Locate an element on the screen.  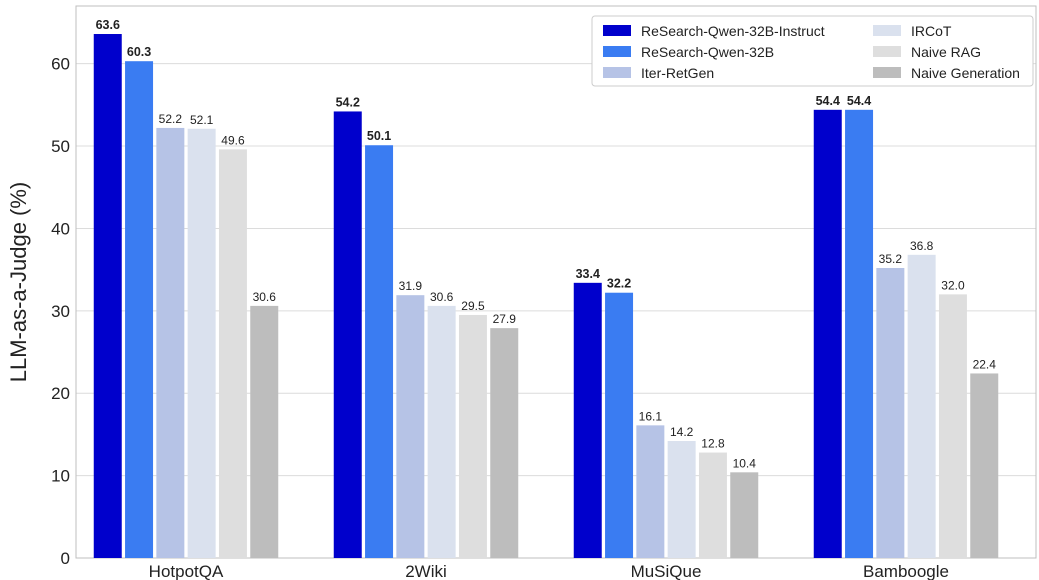
legend-swatch-ircot is located at coordinates (887, 30).